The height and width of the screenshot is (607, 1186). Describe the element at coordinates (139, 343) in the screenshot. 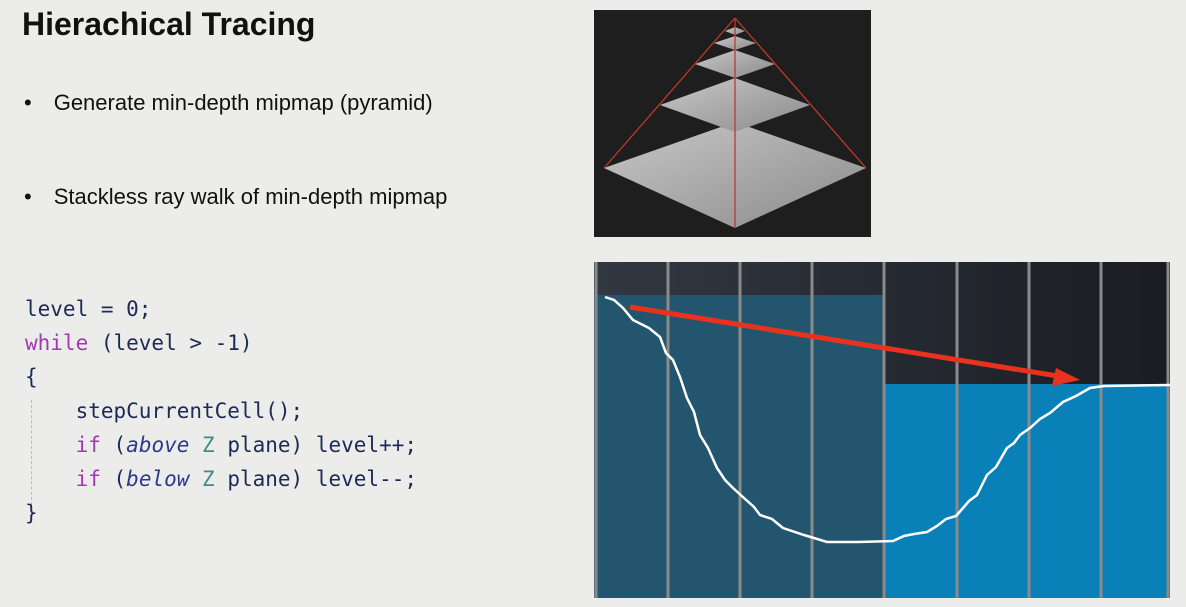

I see `code-line: while (level > -1)` at that location.